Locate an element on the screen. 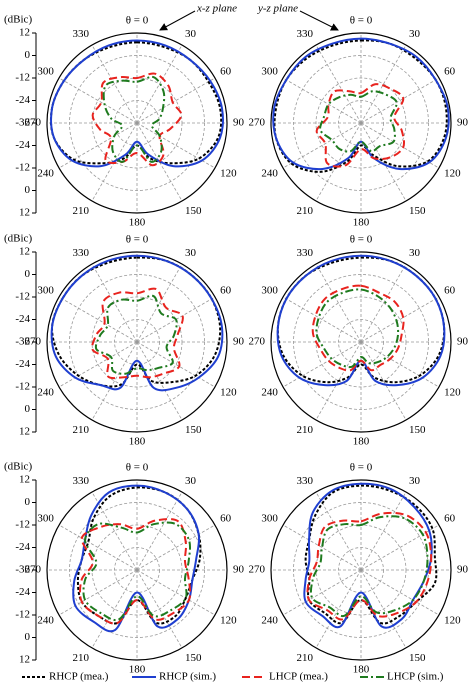 The height and width of the screenshot is (686, 474). annotation-arrow is located at coordinates (177, 20).